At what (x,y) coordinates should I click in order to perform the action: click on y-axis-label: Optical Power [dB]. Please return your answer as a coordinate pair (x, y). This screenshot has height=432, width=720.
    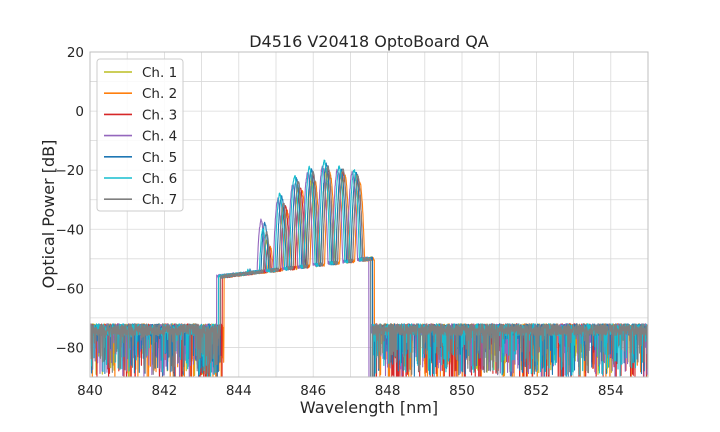
    Looking at the image, I should click on (48, 214).